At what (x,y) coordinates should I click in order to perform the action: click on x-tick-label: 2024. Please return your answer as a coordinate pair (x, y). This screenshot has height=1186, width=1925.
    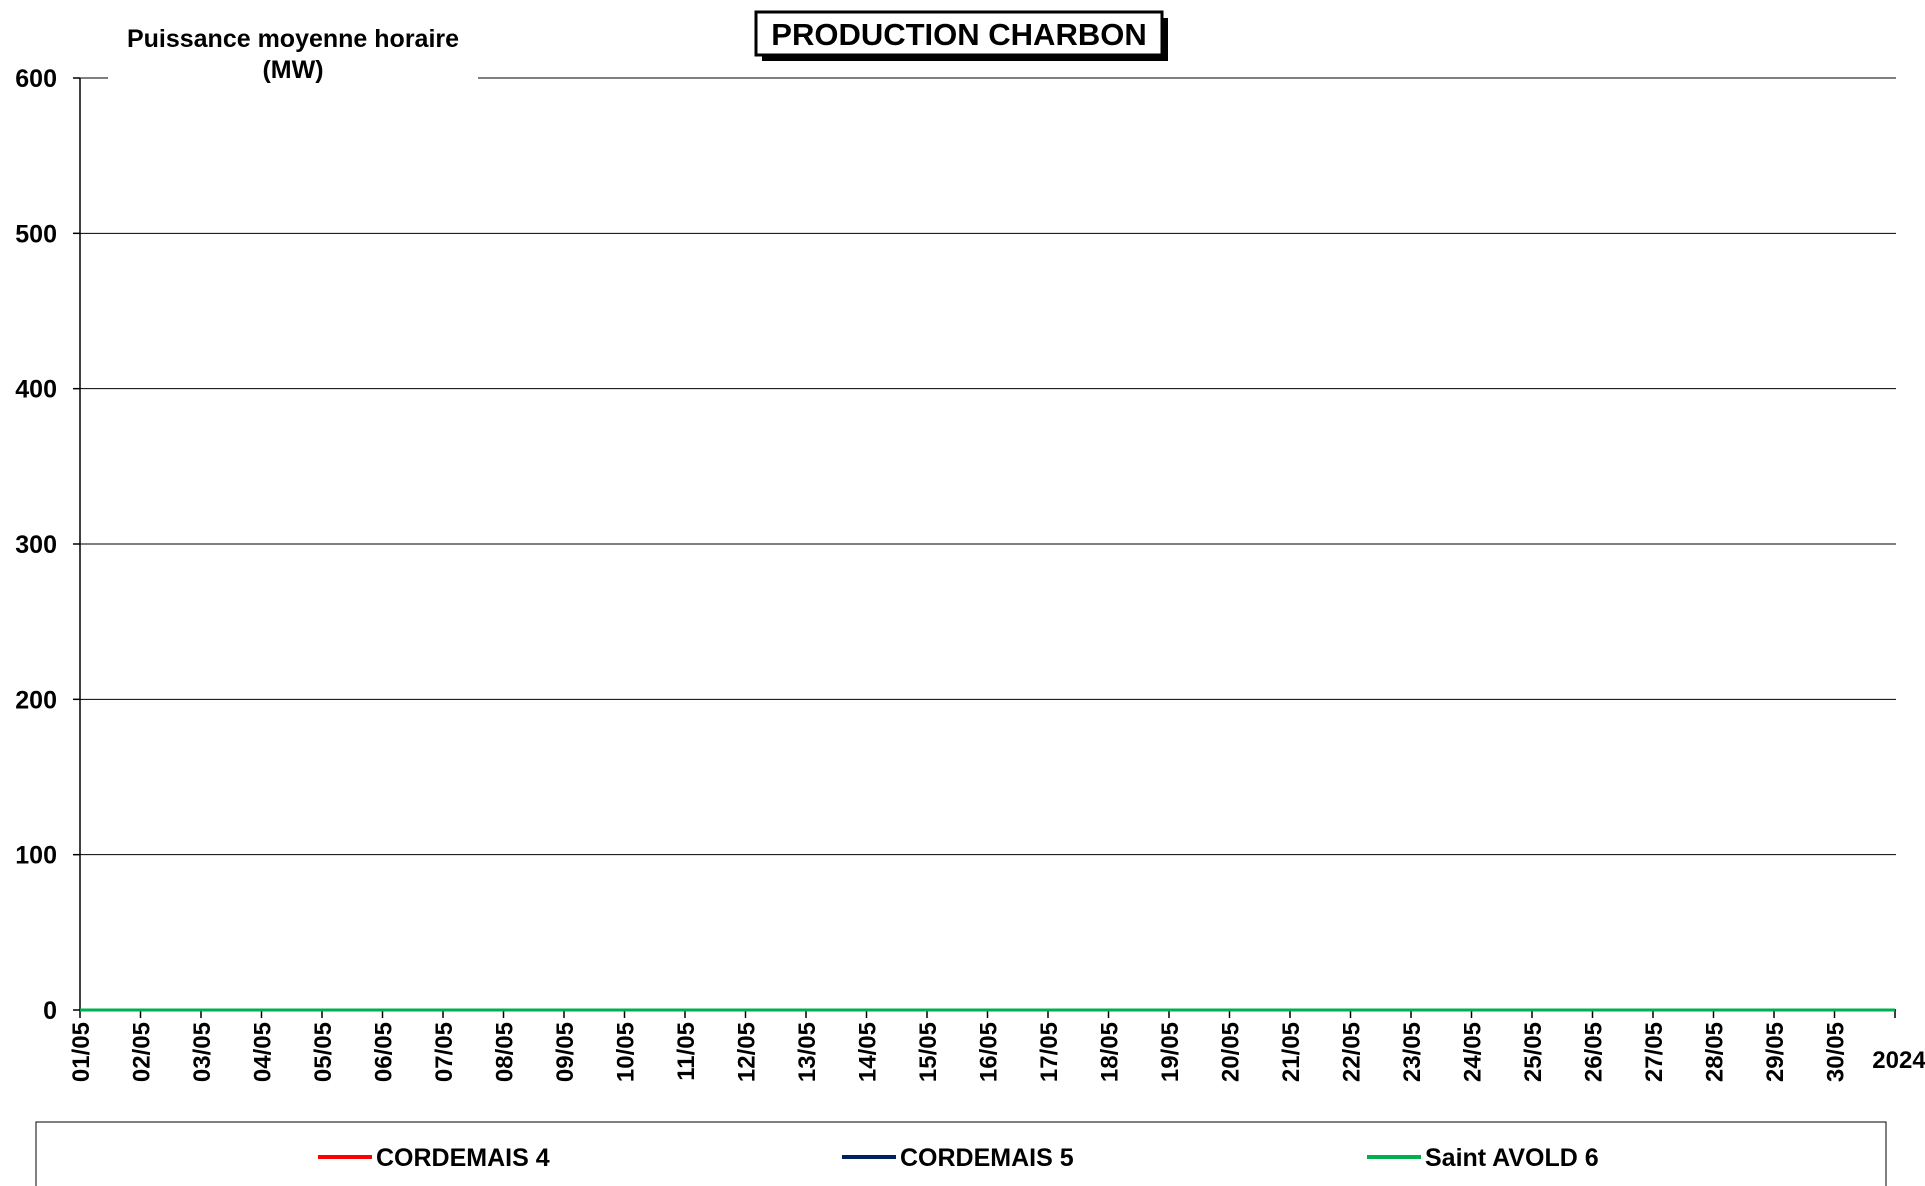
    Looking at the image, I should click on (1898, 1060).